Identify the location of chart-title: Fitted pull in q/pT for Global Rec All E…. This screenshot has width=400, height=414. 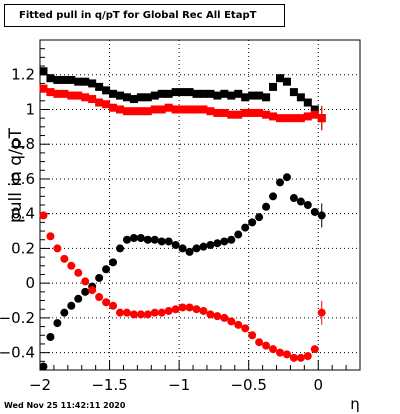
(144, 15).